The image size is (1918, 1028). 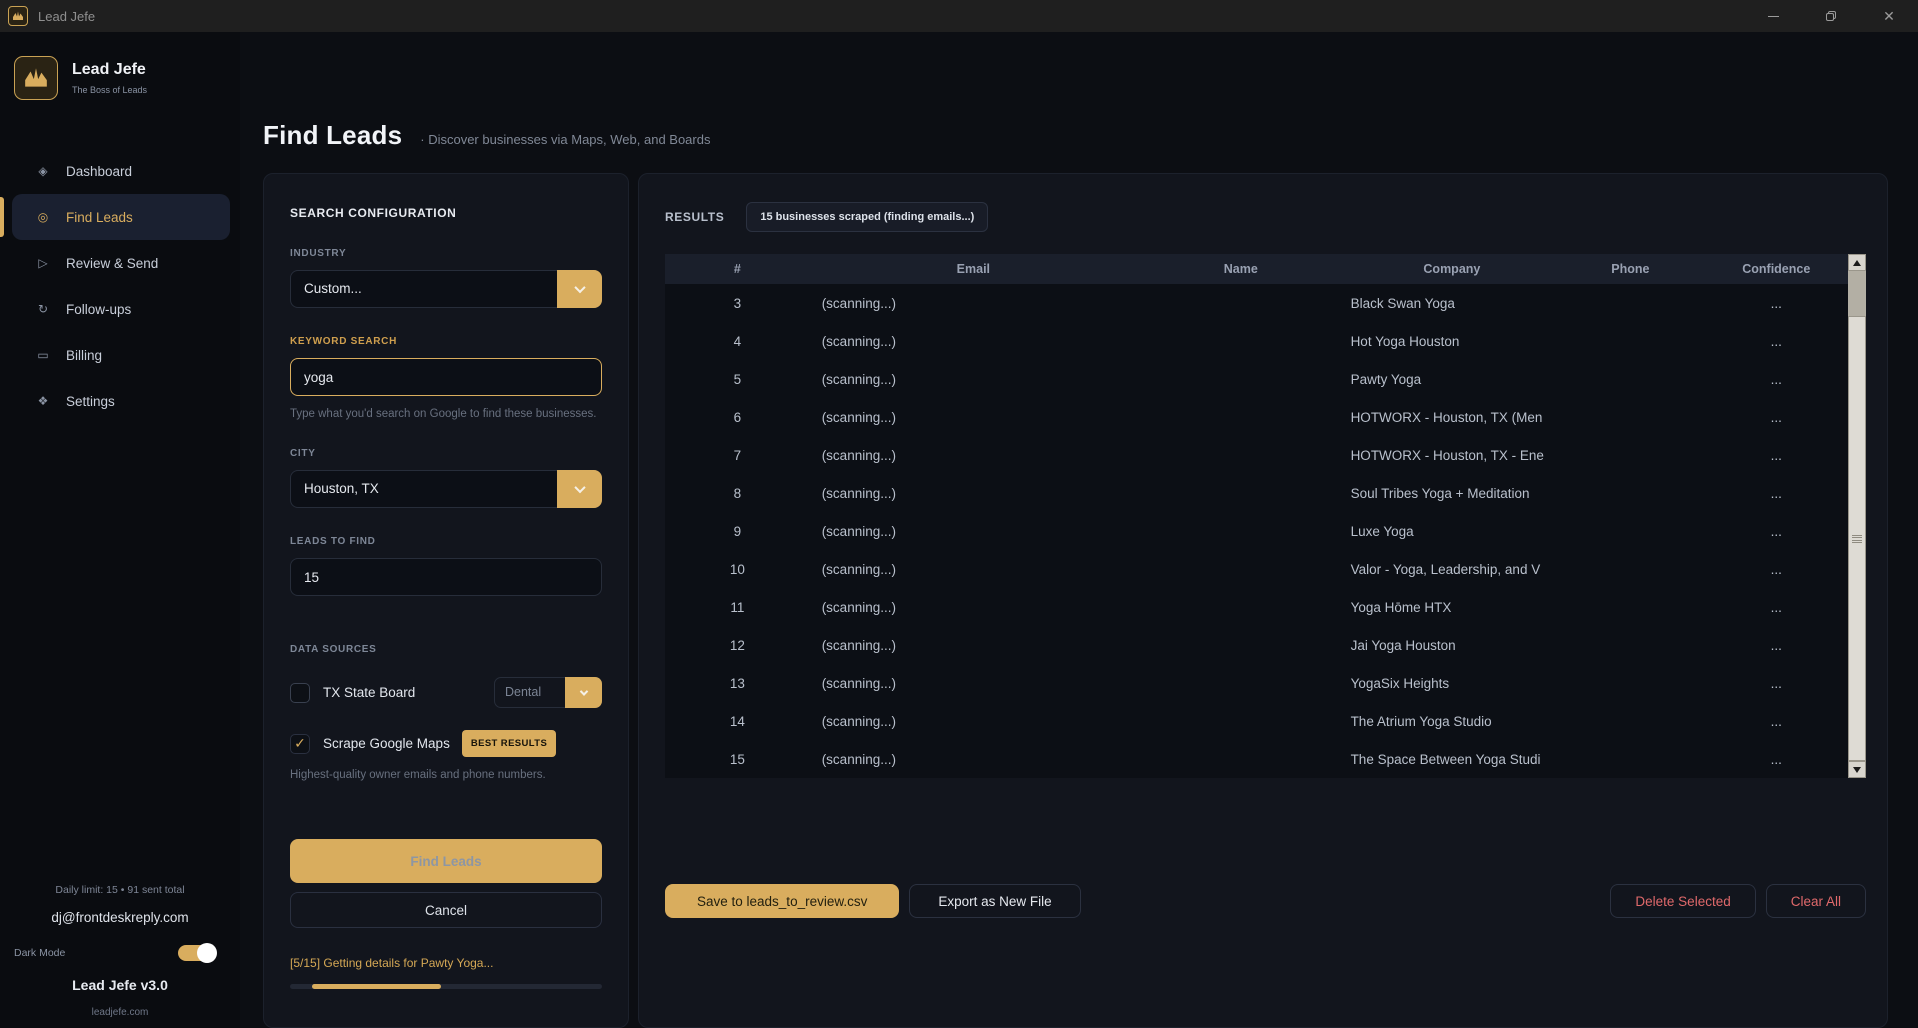 What do you see at coordinates (1831, 16) in the screenshot?
I see `restore-button` at bounding box center [1831, 16].